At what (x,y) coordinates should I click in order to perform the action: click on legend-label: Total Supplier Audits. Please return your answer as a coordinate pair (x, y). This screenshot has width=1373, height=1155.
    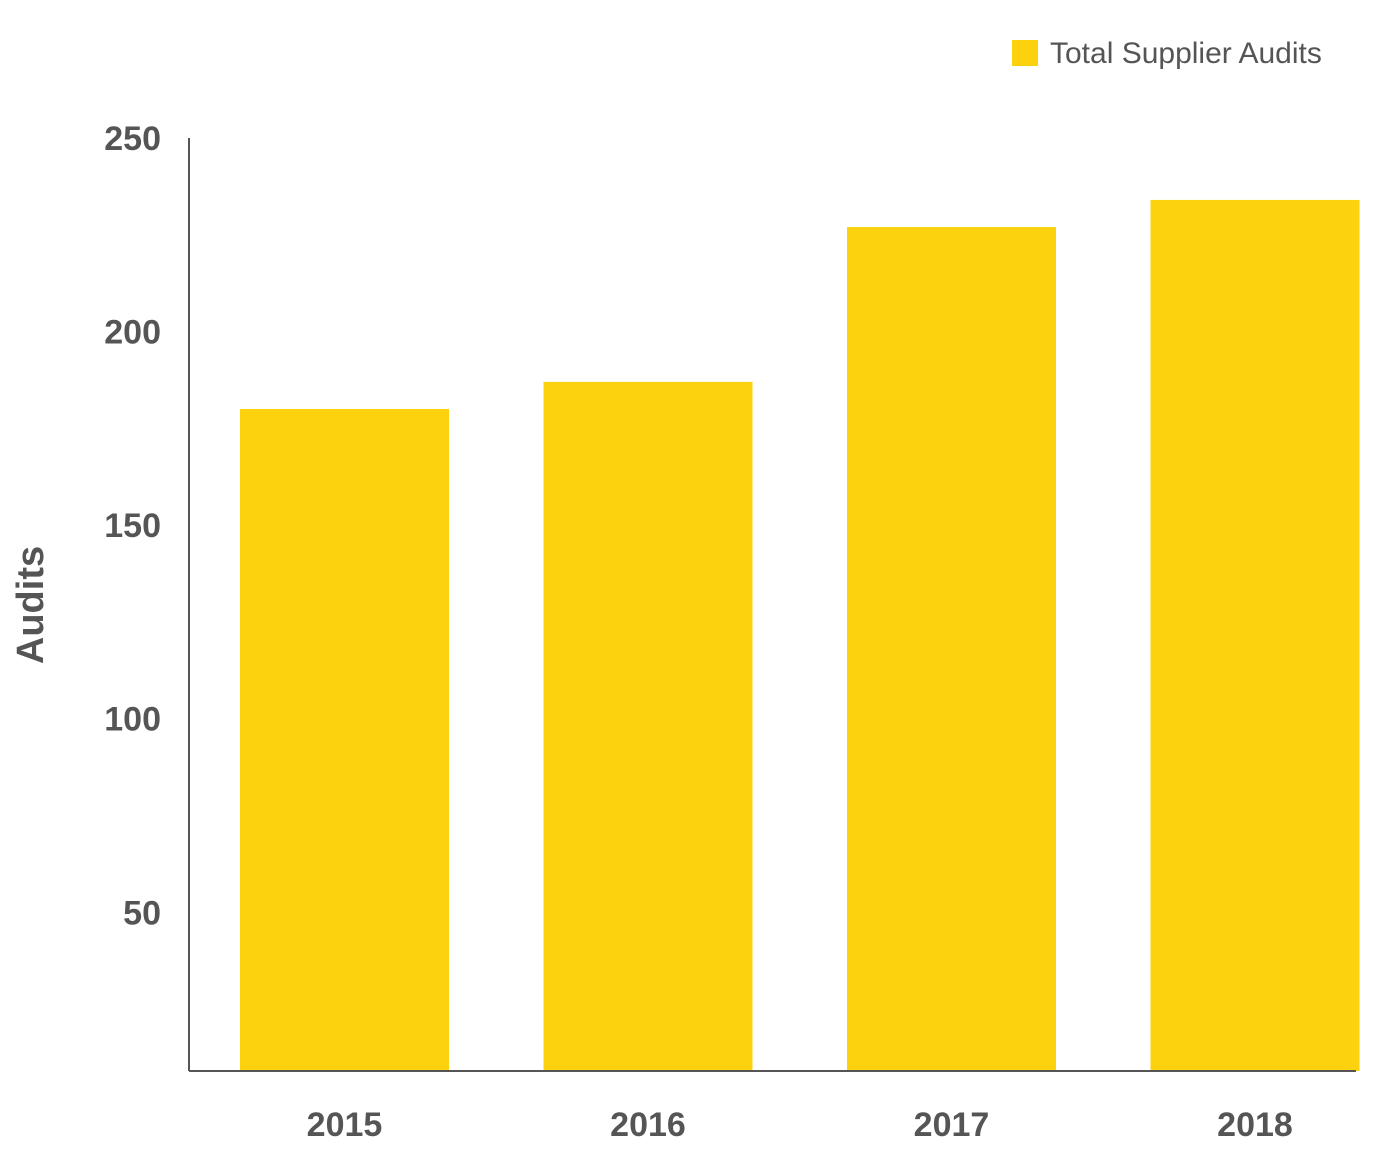
    Looking at the image, I should click on (1186, 53).